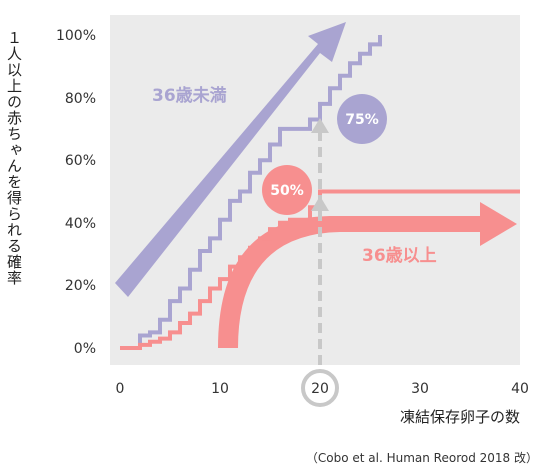 Image resolution: width=550 pixels, height=472 pixels. I want to click on x-axis-ticks: 0 10 20 30 40, so click(322, 389).